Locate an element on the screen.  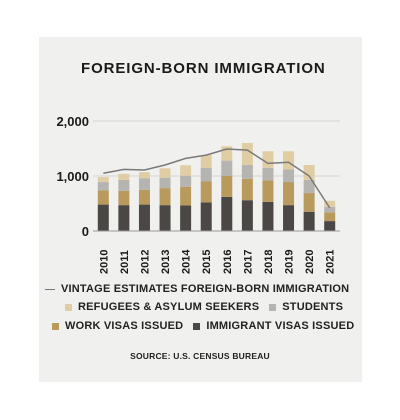
legend-students-label: STUDENTS is located at coordinates (313, 307).